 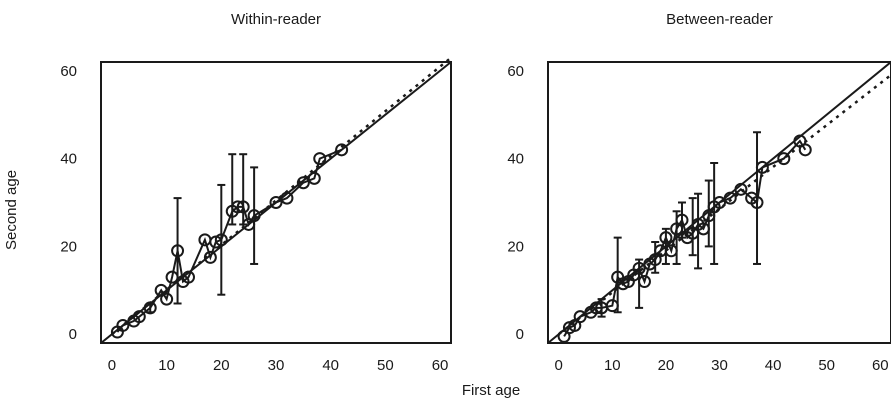 What do you see at coordinates (491, 390) in the screenshot?
I see `x-axis-label: First age` at bounding box center [491, 390].